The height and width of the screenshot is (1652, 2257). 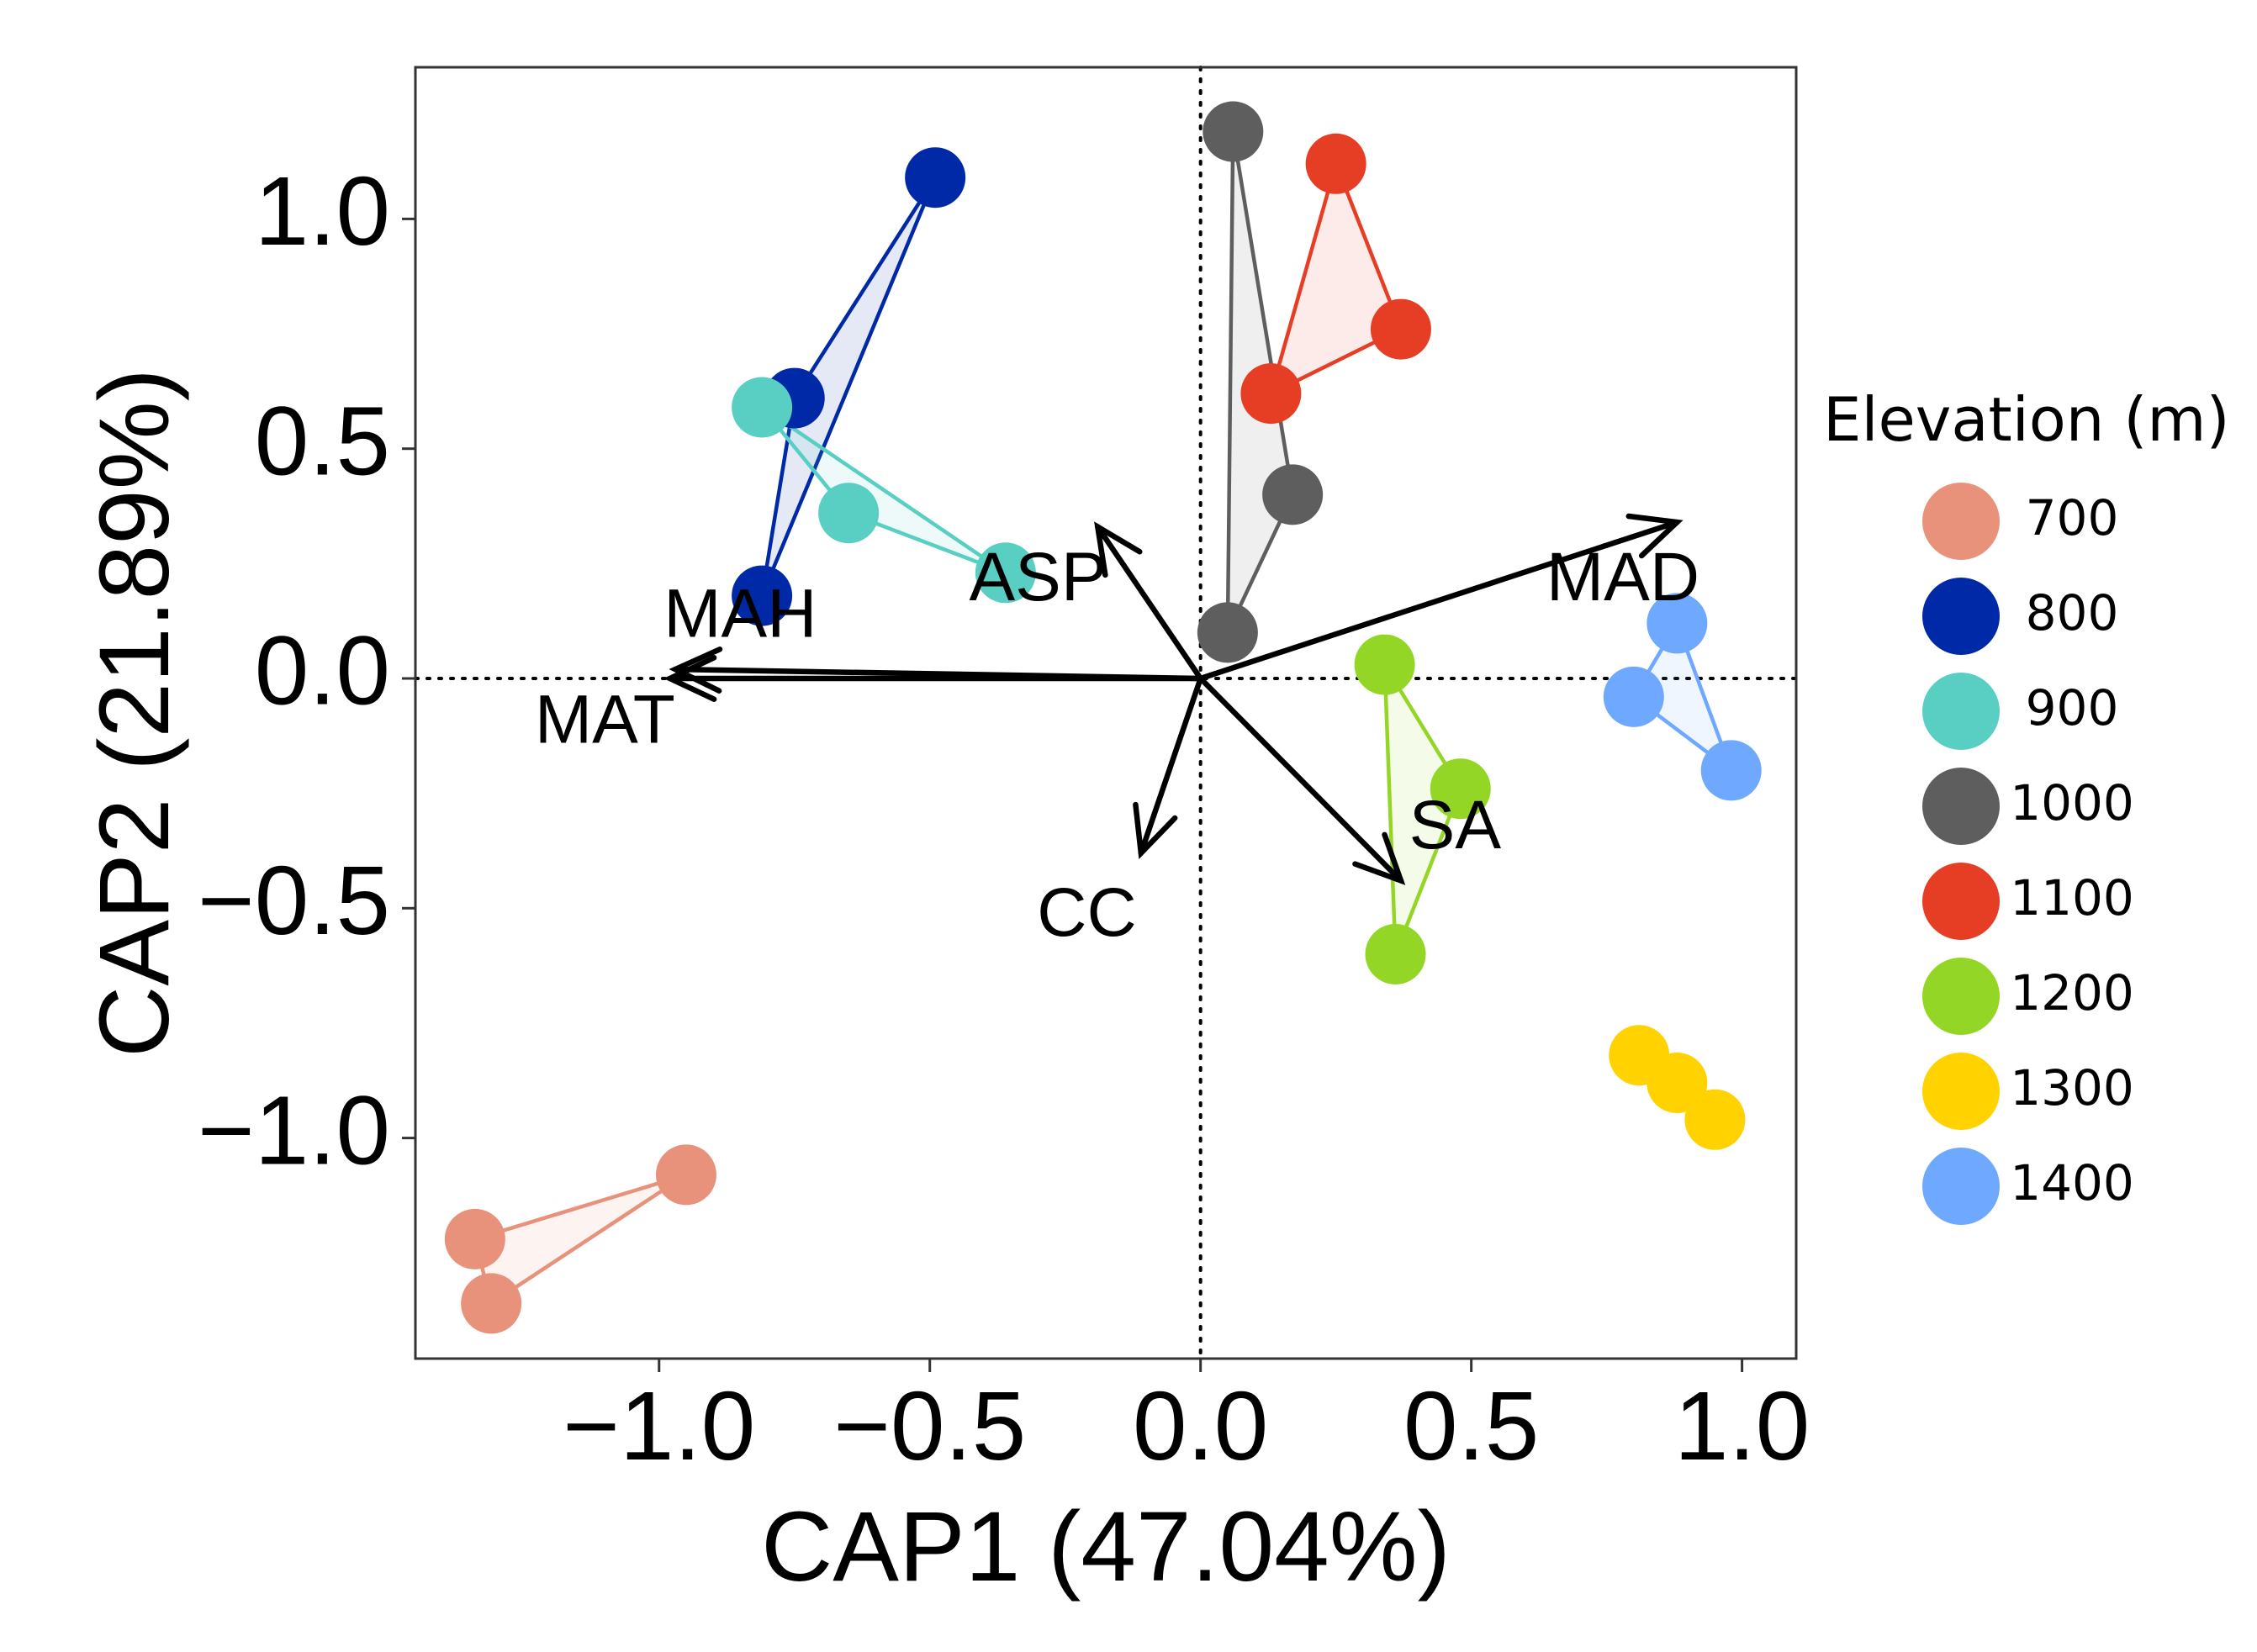 I want to click on vector-label-mat: MAT, so click(x=605, y=719).